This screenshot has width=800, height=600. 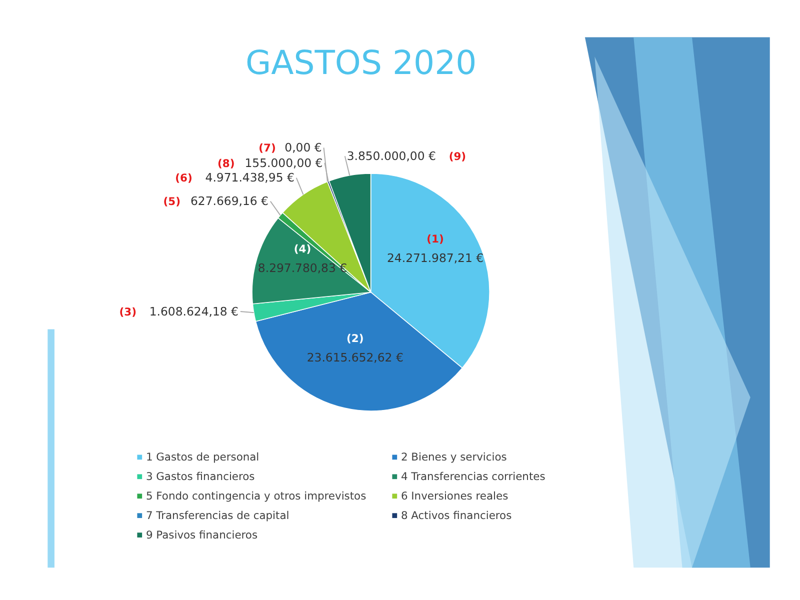 What do you see at coordinates (218, 515) in the screenshot?
I see `legend-label: 7 Transferencias de capital` at bounding box center [218, 515].